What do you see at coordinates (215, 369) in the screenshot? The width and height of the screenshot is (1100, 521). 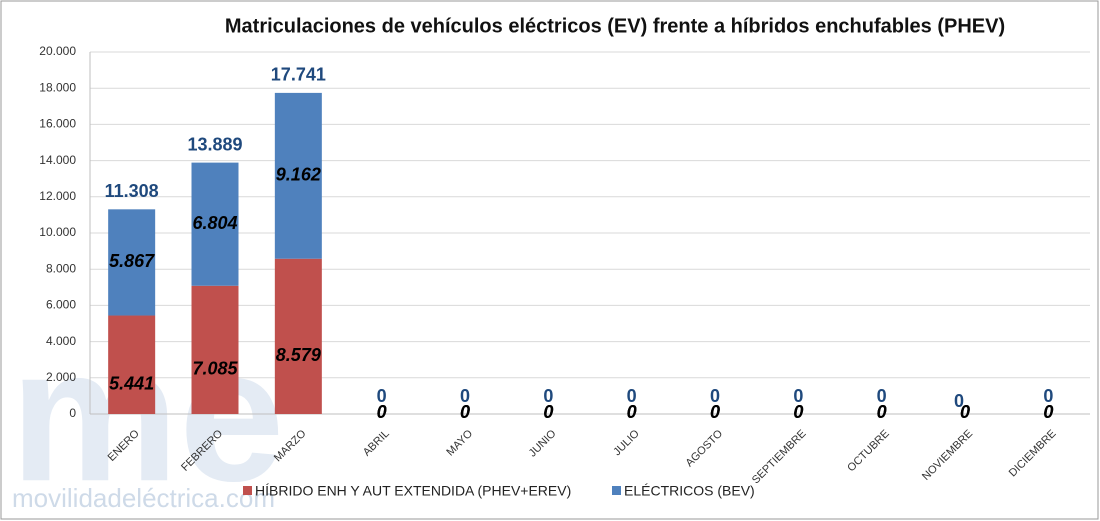 I see `data-label: 7.085` at bounding box center [215, 369].